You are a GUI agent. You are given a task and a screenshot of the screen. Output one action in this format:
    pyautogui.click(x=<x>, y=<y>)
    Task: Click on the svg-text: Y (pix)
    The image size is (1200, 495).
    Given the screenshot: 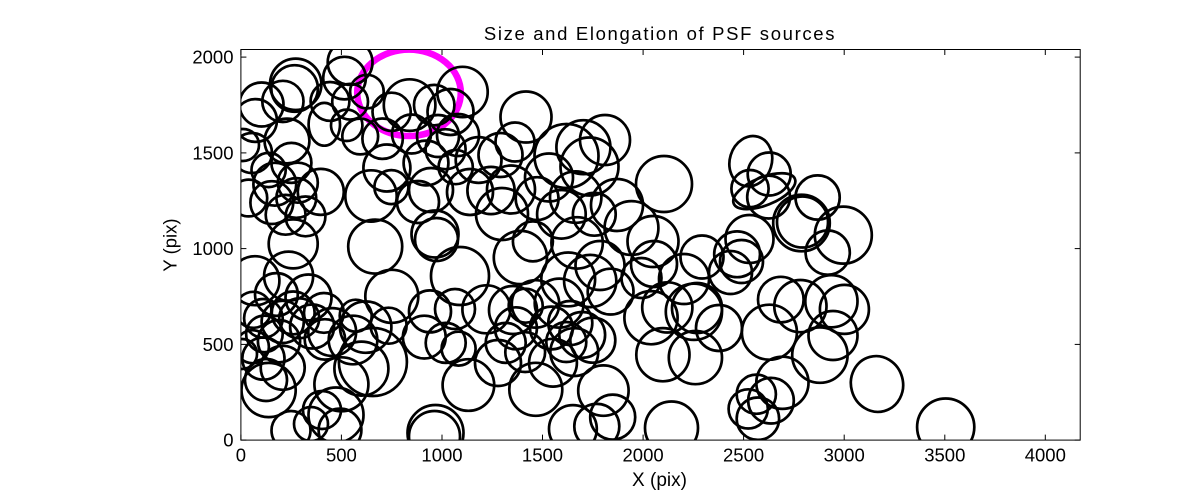 What is the action you would take?
    pyautogui.click(x=170, y=244)
    